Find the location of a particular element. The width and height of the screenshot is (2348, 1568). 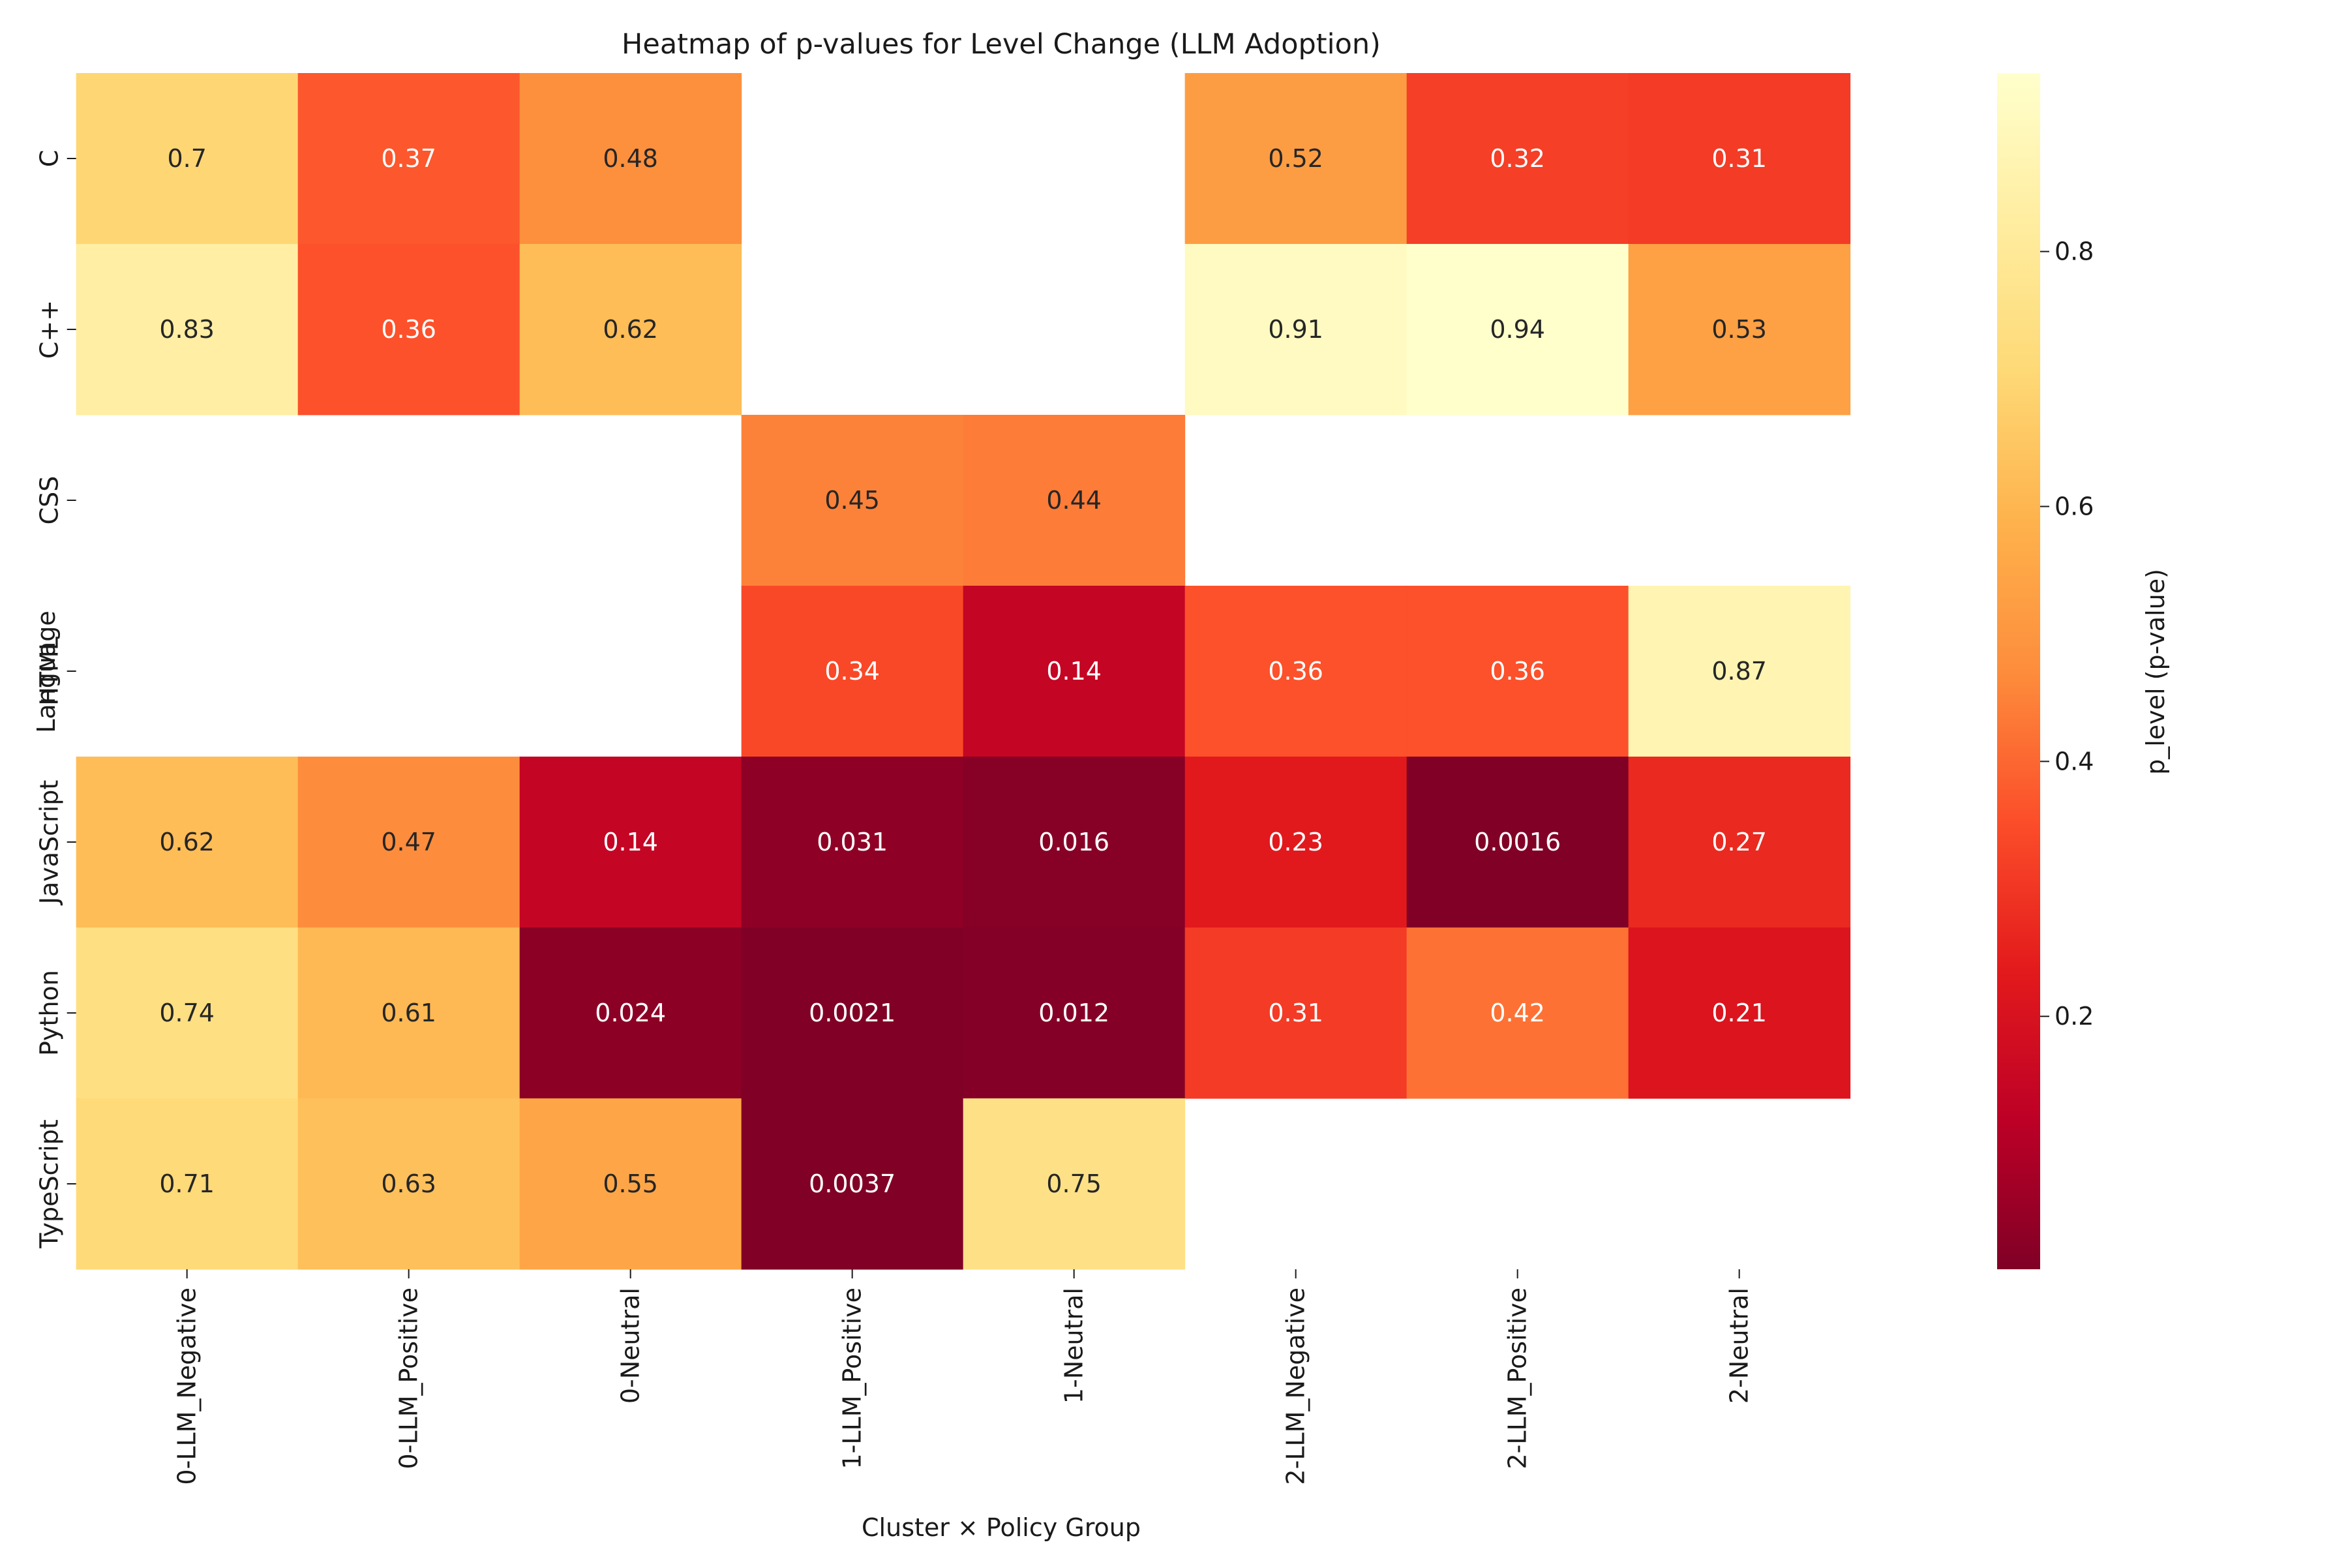

y-tick-label: TypeScript is located at coordinates (50, 1184).